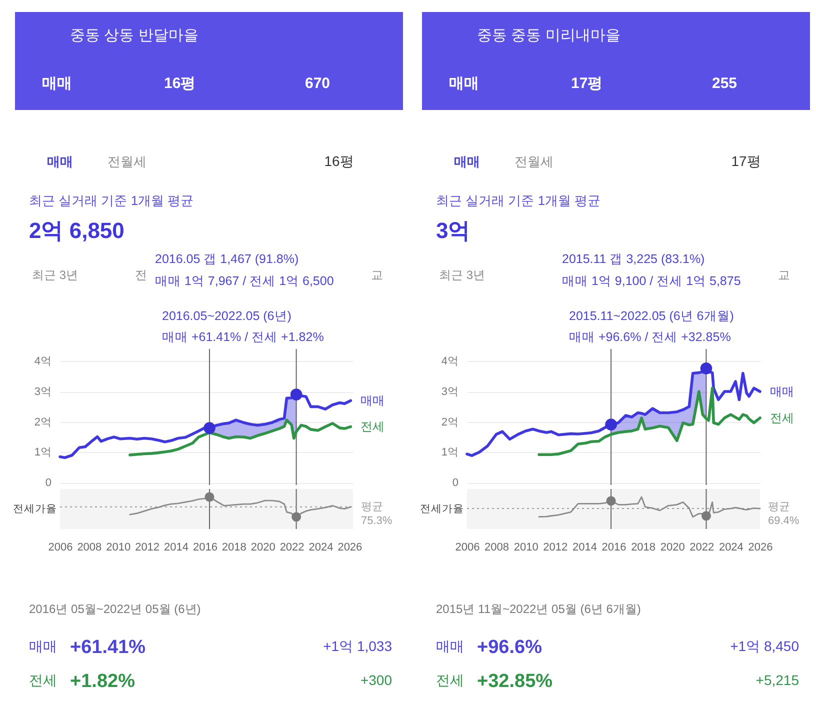  I want to click on text: 전, so click(141, 275).